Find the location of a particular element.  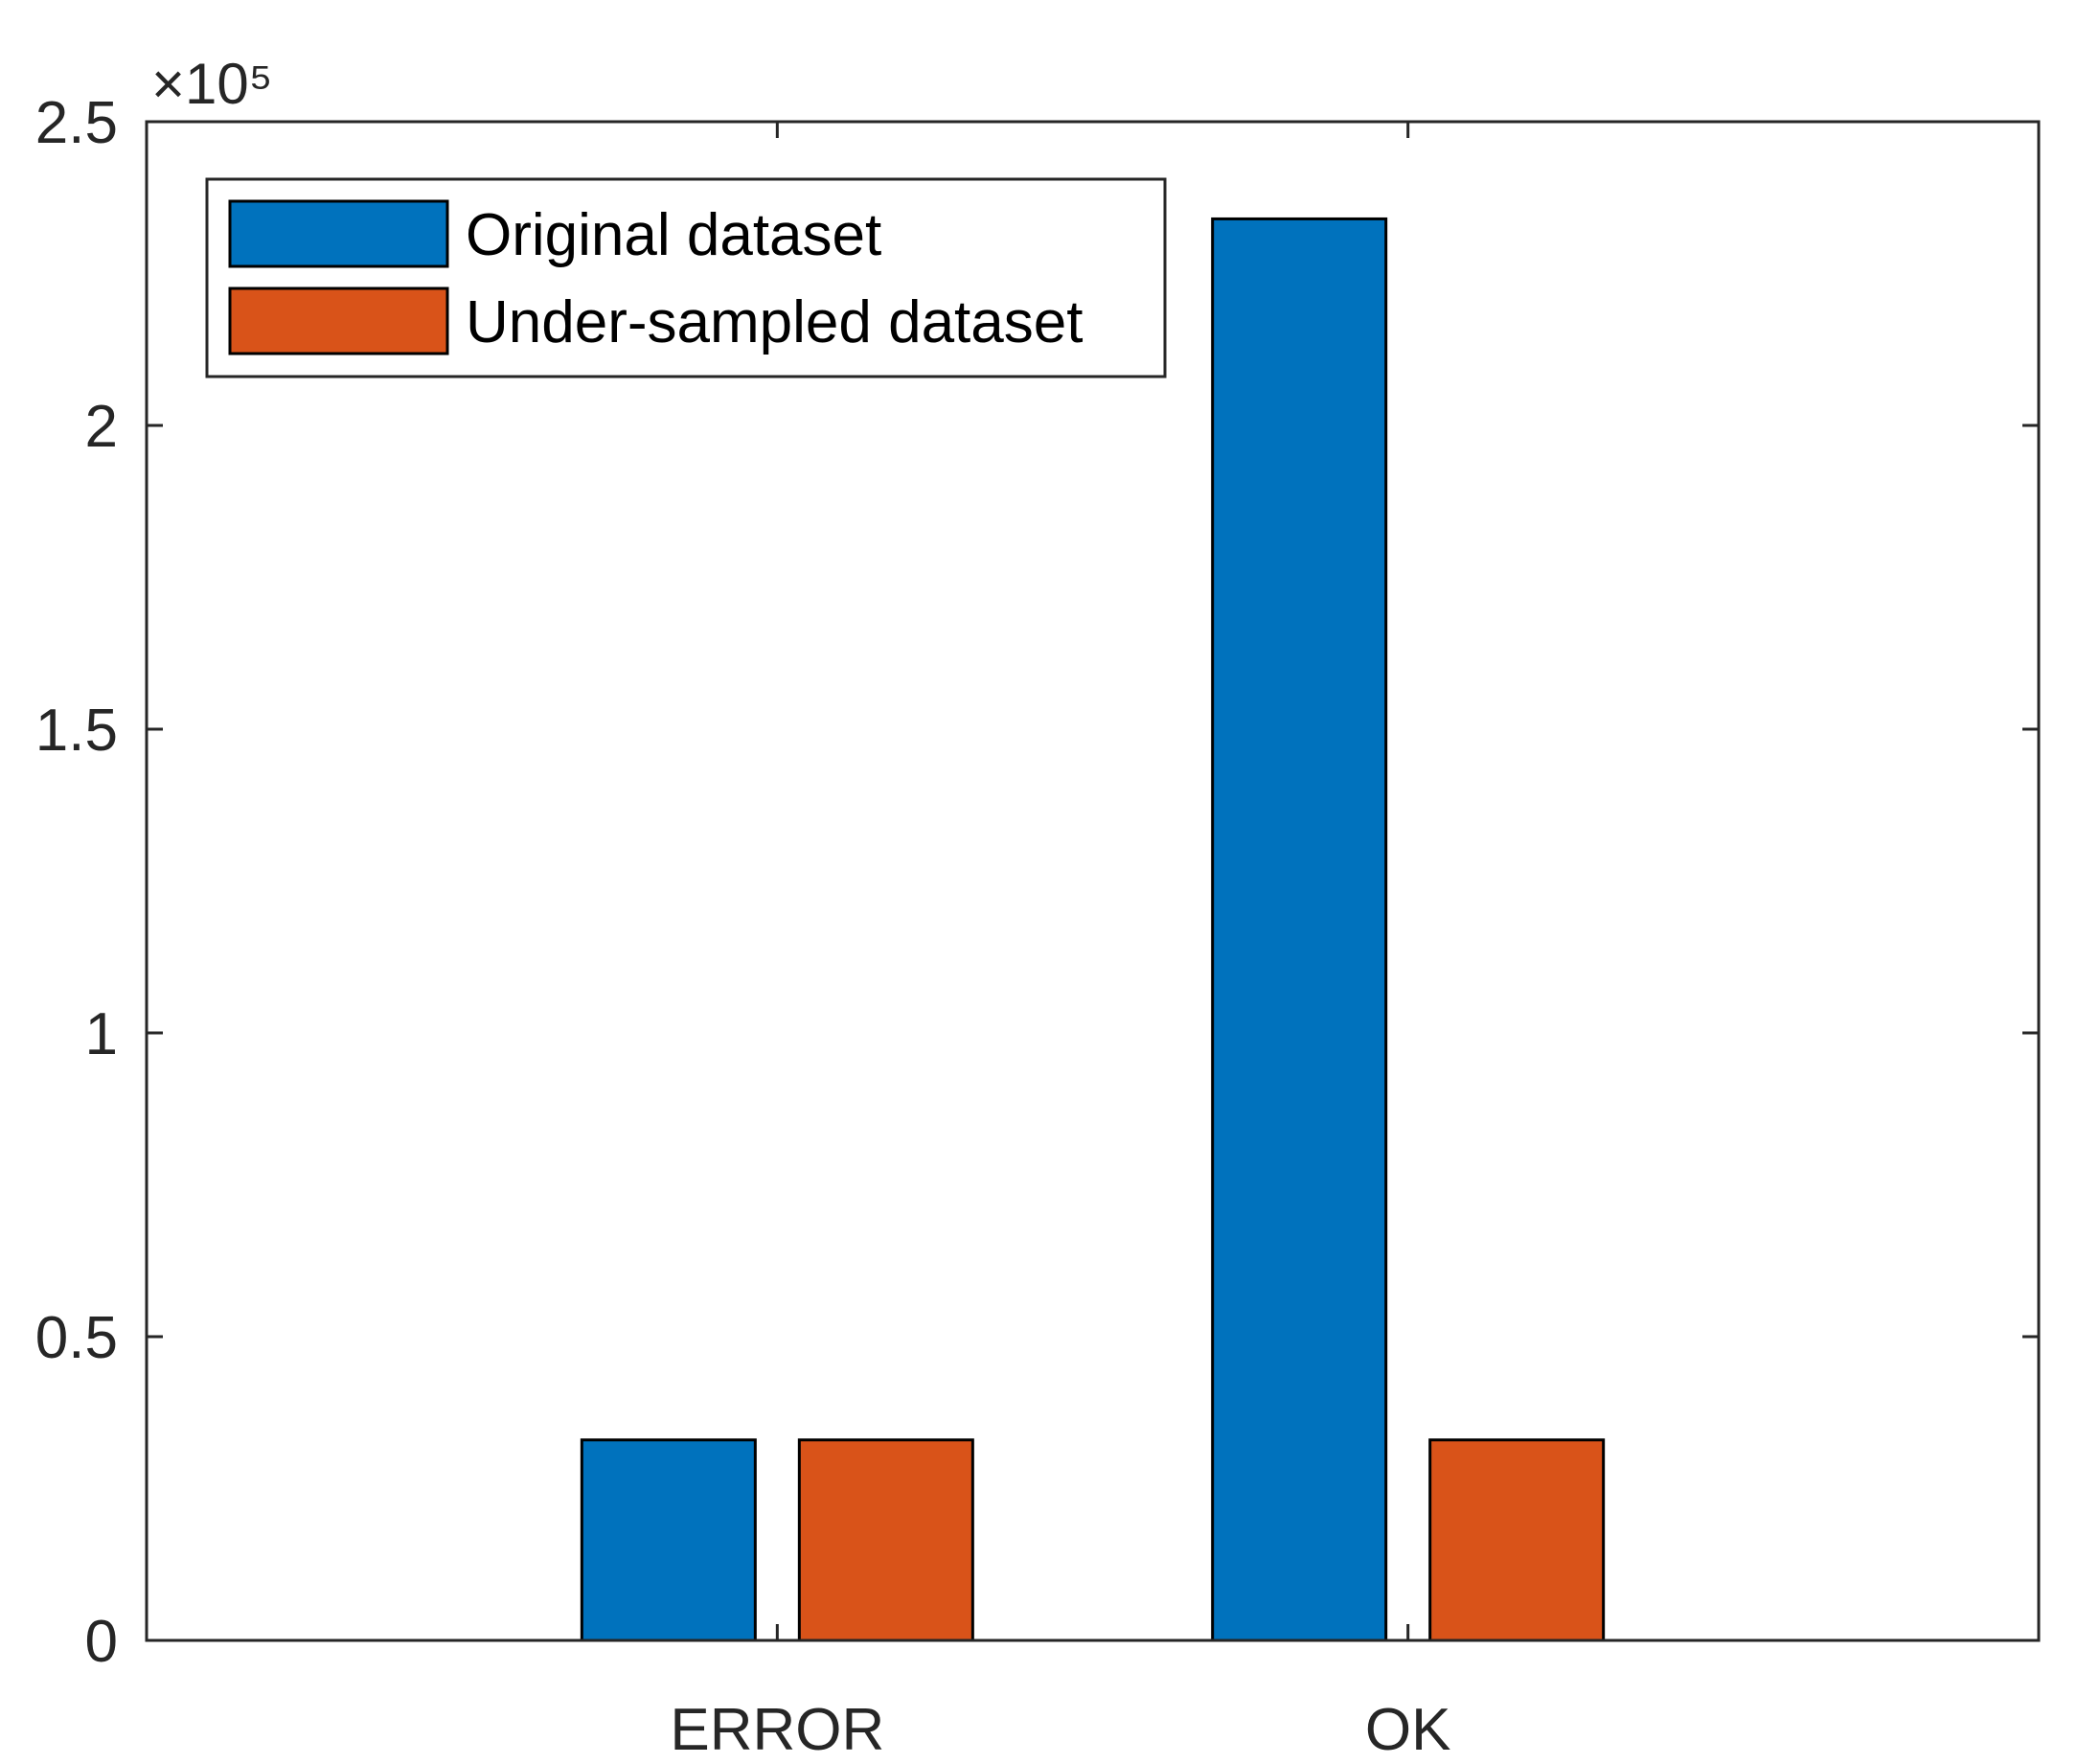

x-tick-label: OK is located at coordinates (1408, 1730).